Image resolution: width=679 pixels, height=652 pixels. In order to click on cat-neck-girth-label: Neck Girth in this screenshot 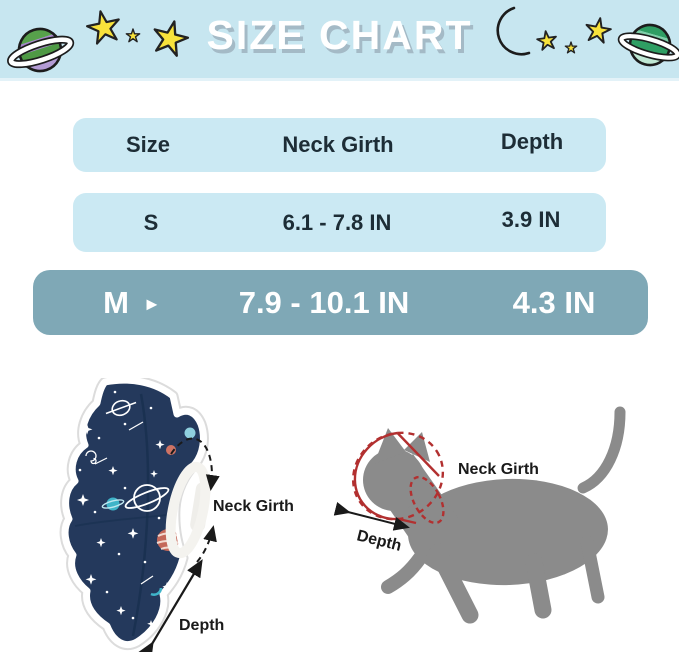, I will do `click(498, 469)`.